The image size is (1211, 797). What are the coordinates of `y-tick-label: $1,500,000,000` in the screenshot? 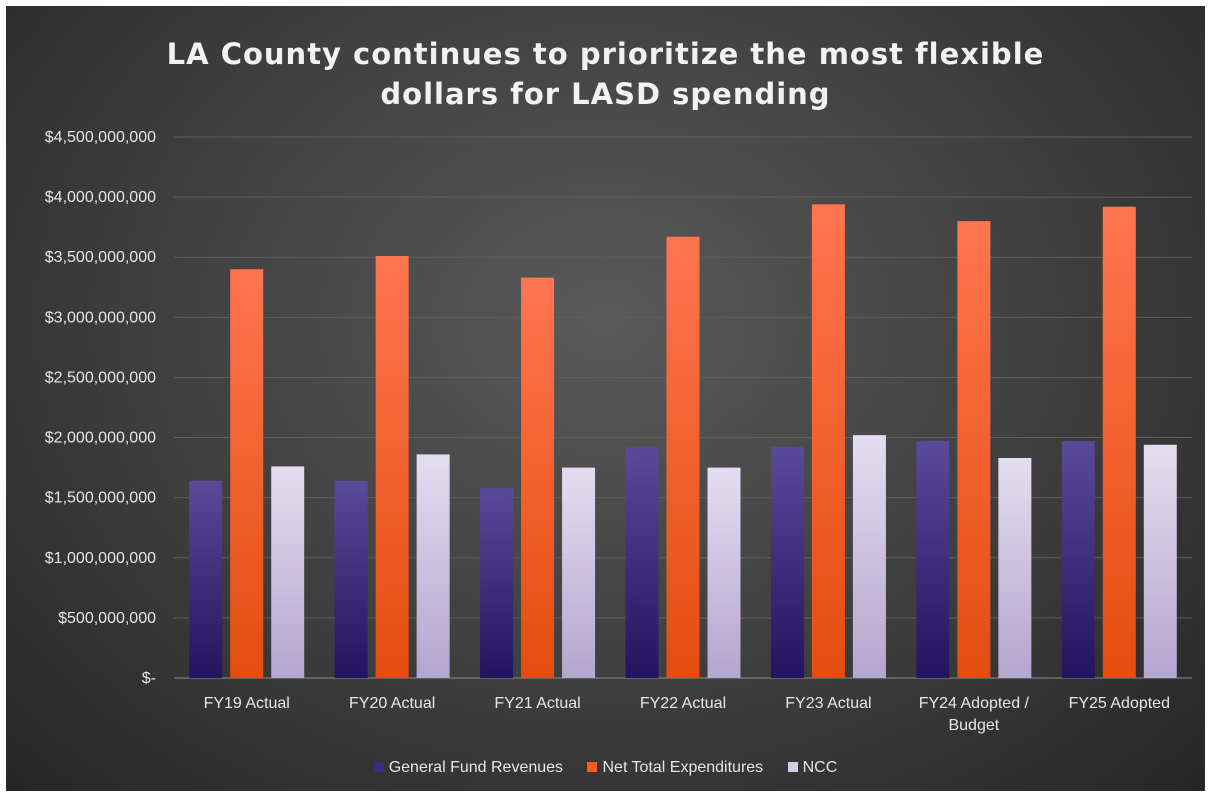 It's located at (100, 498).